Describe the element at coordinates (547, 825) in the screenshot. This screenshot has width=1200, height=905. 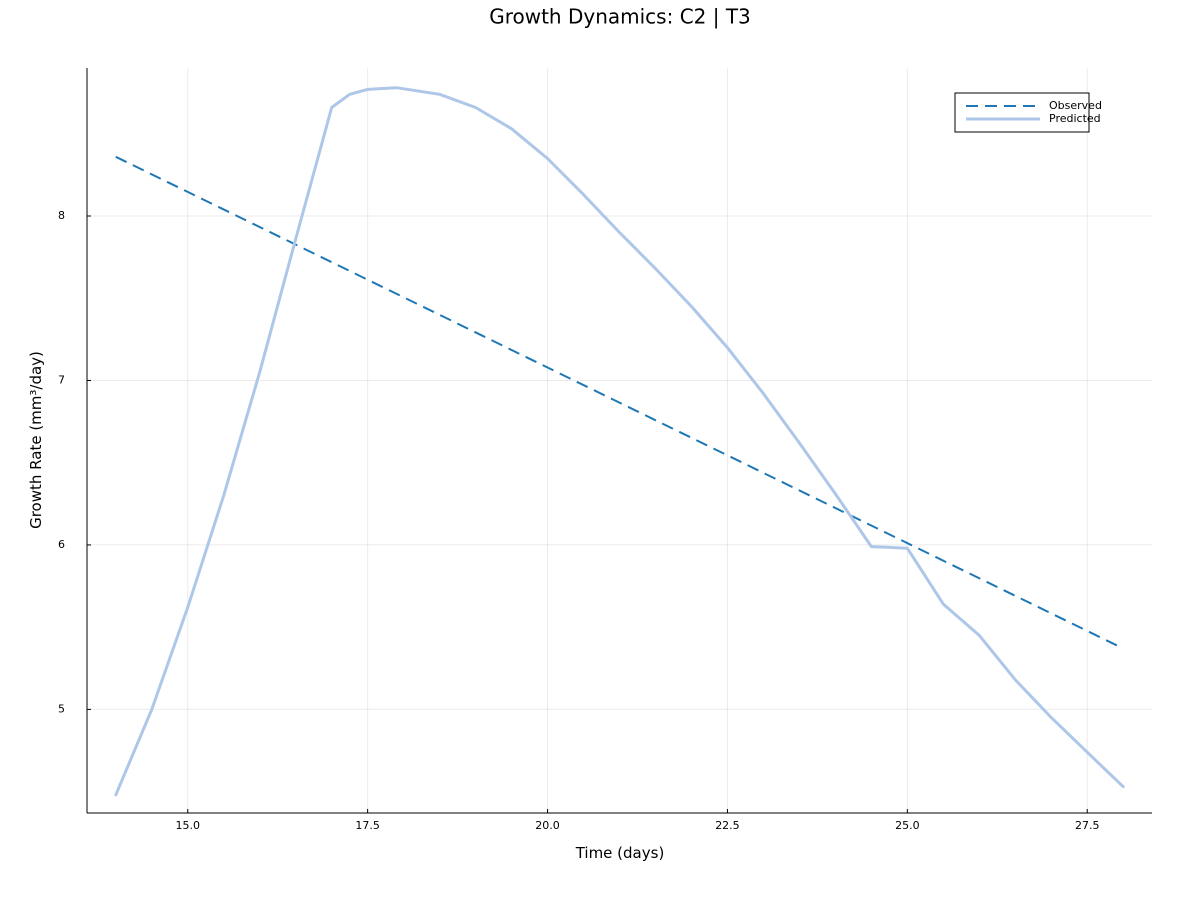
I see `x-tick-label: 20.0` at that location.